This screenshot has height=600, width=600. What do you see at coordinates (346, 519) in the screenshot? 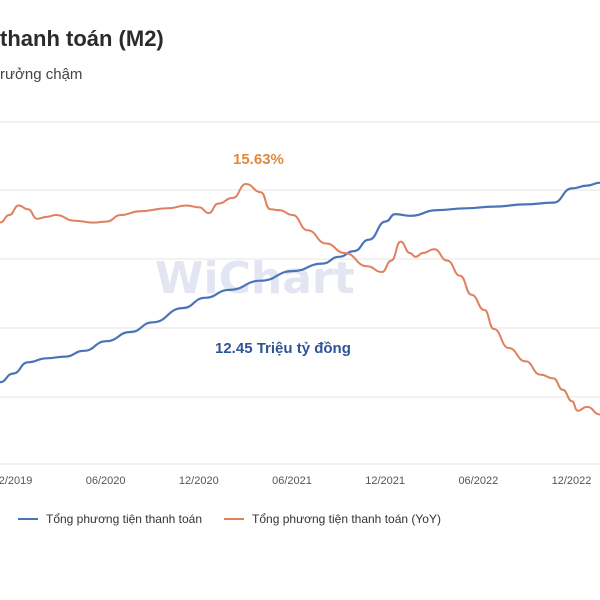
I see `legend-label-yoy: Tổng phương tiện thanh toán (YoY)` at bounding box center [346, 519].